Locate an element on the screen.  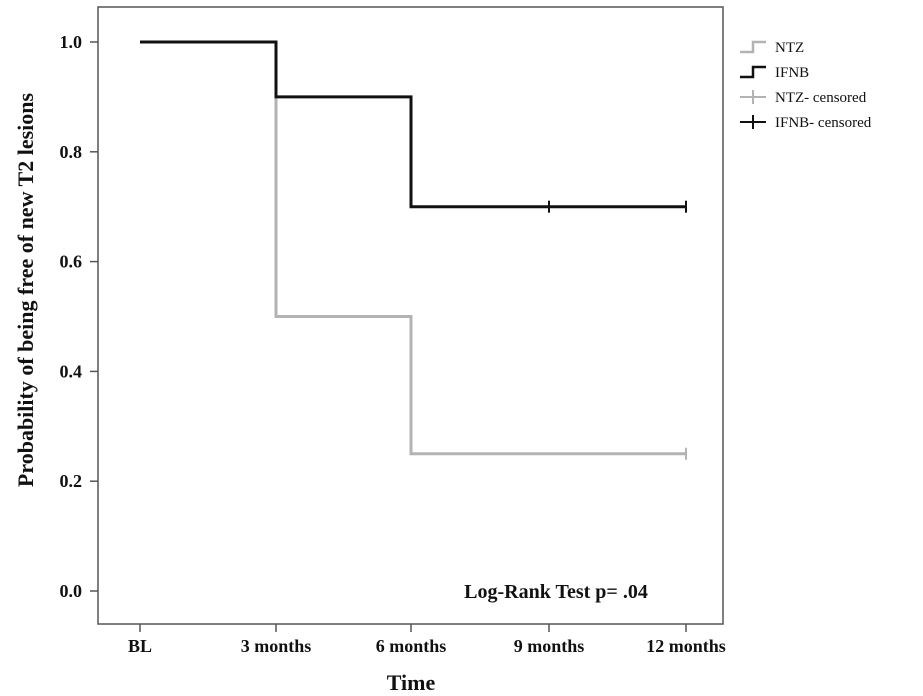
y-tick-label: 0.4 is located at coordinates (71, 371).